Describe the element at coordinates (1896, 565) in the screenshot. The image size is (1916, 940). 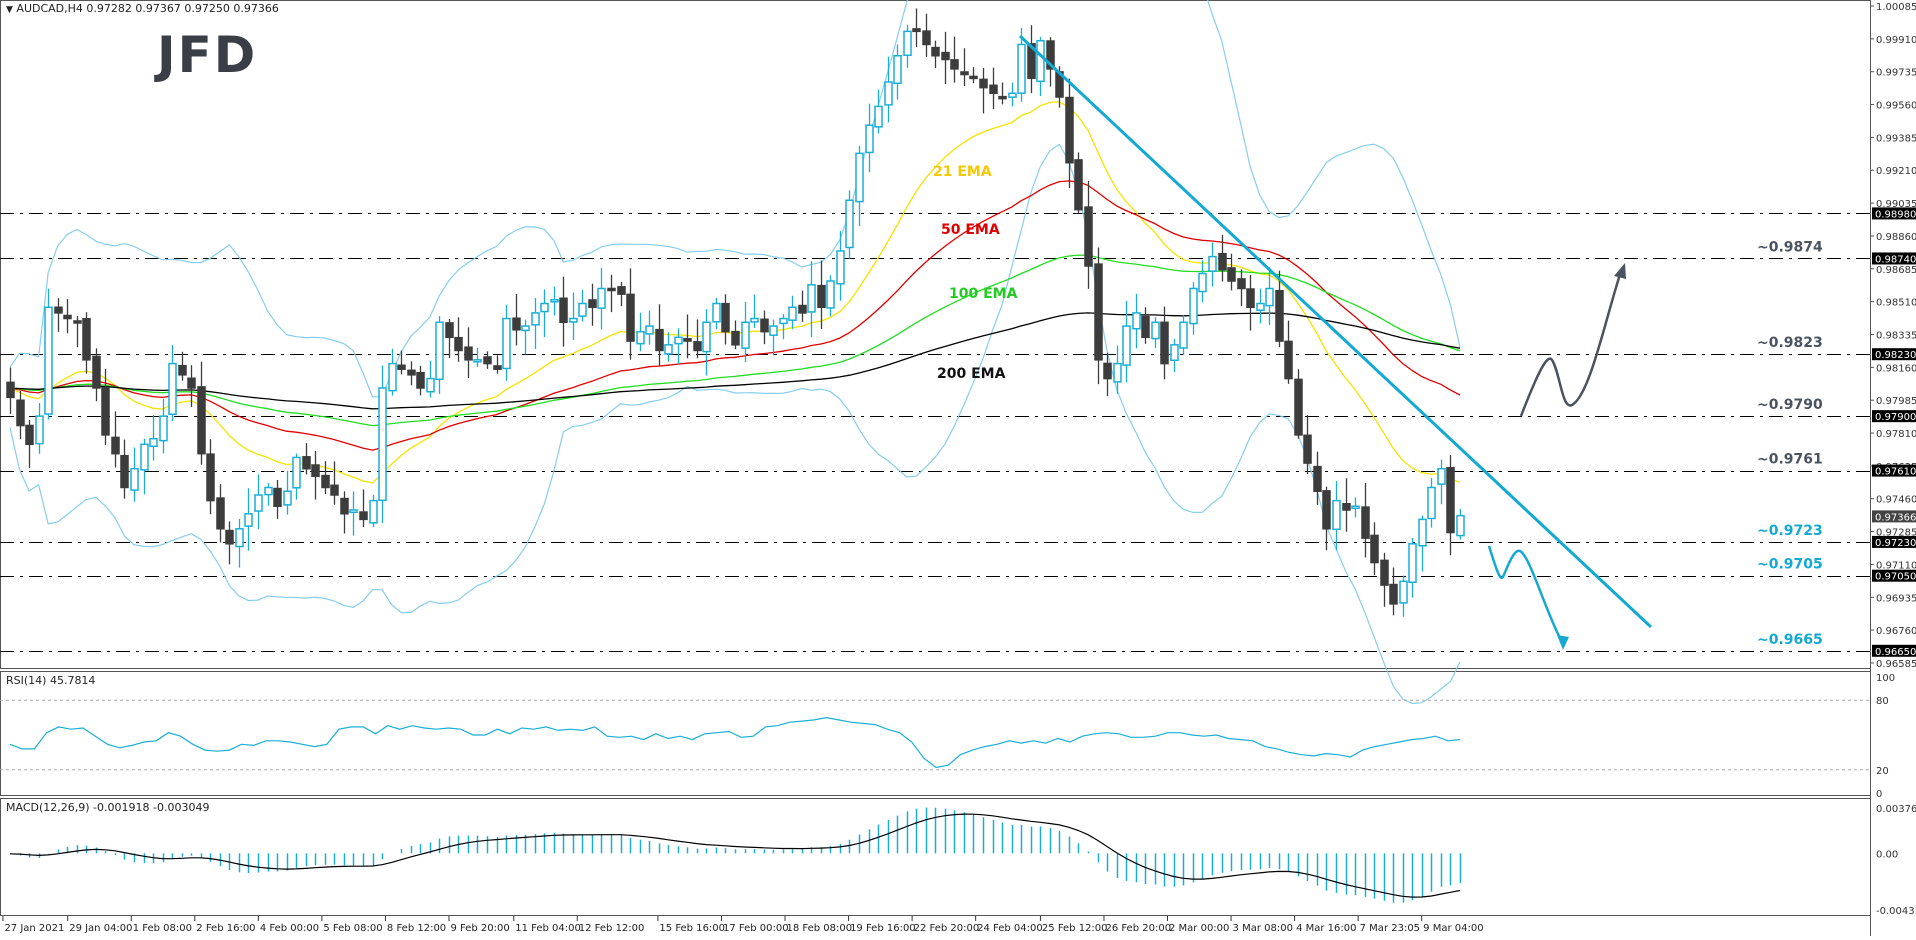
I see `price-tick-label: 0.97110` at that location.